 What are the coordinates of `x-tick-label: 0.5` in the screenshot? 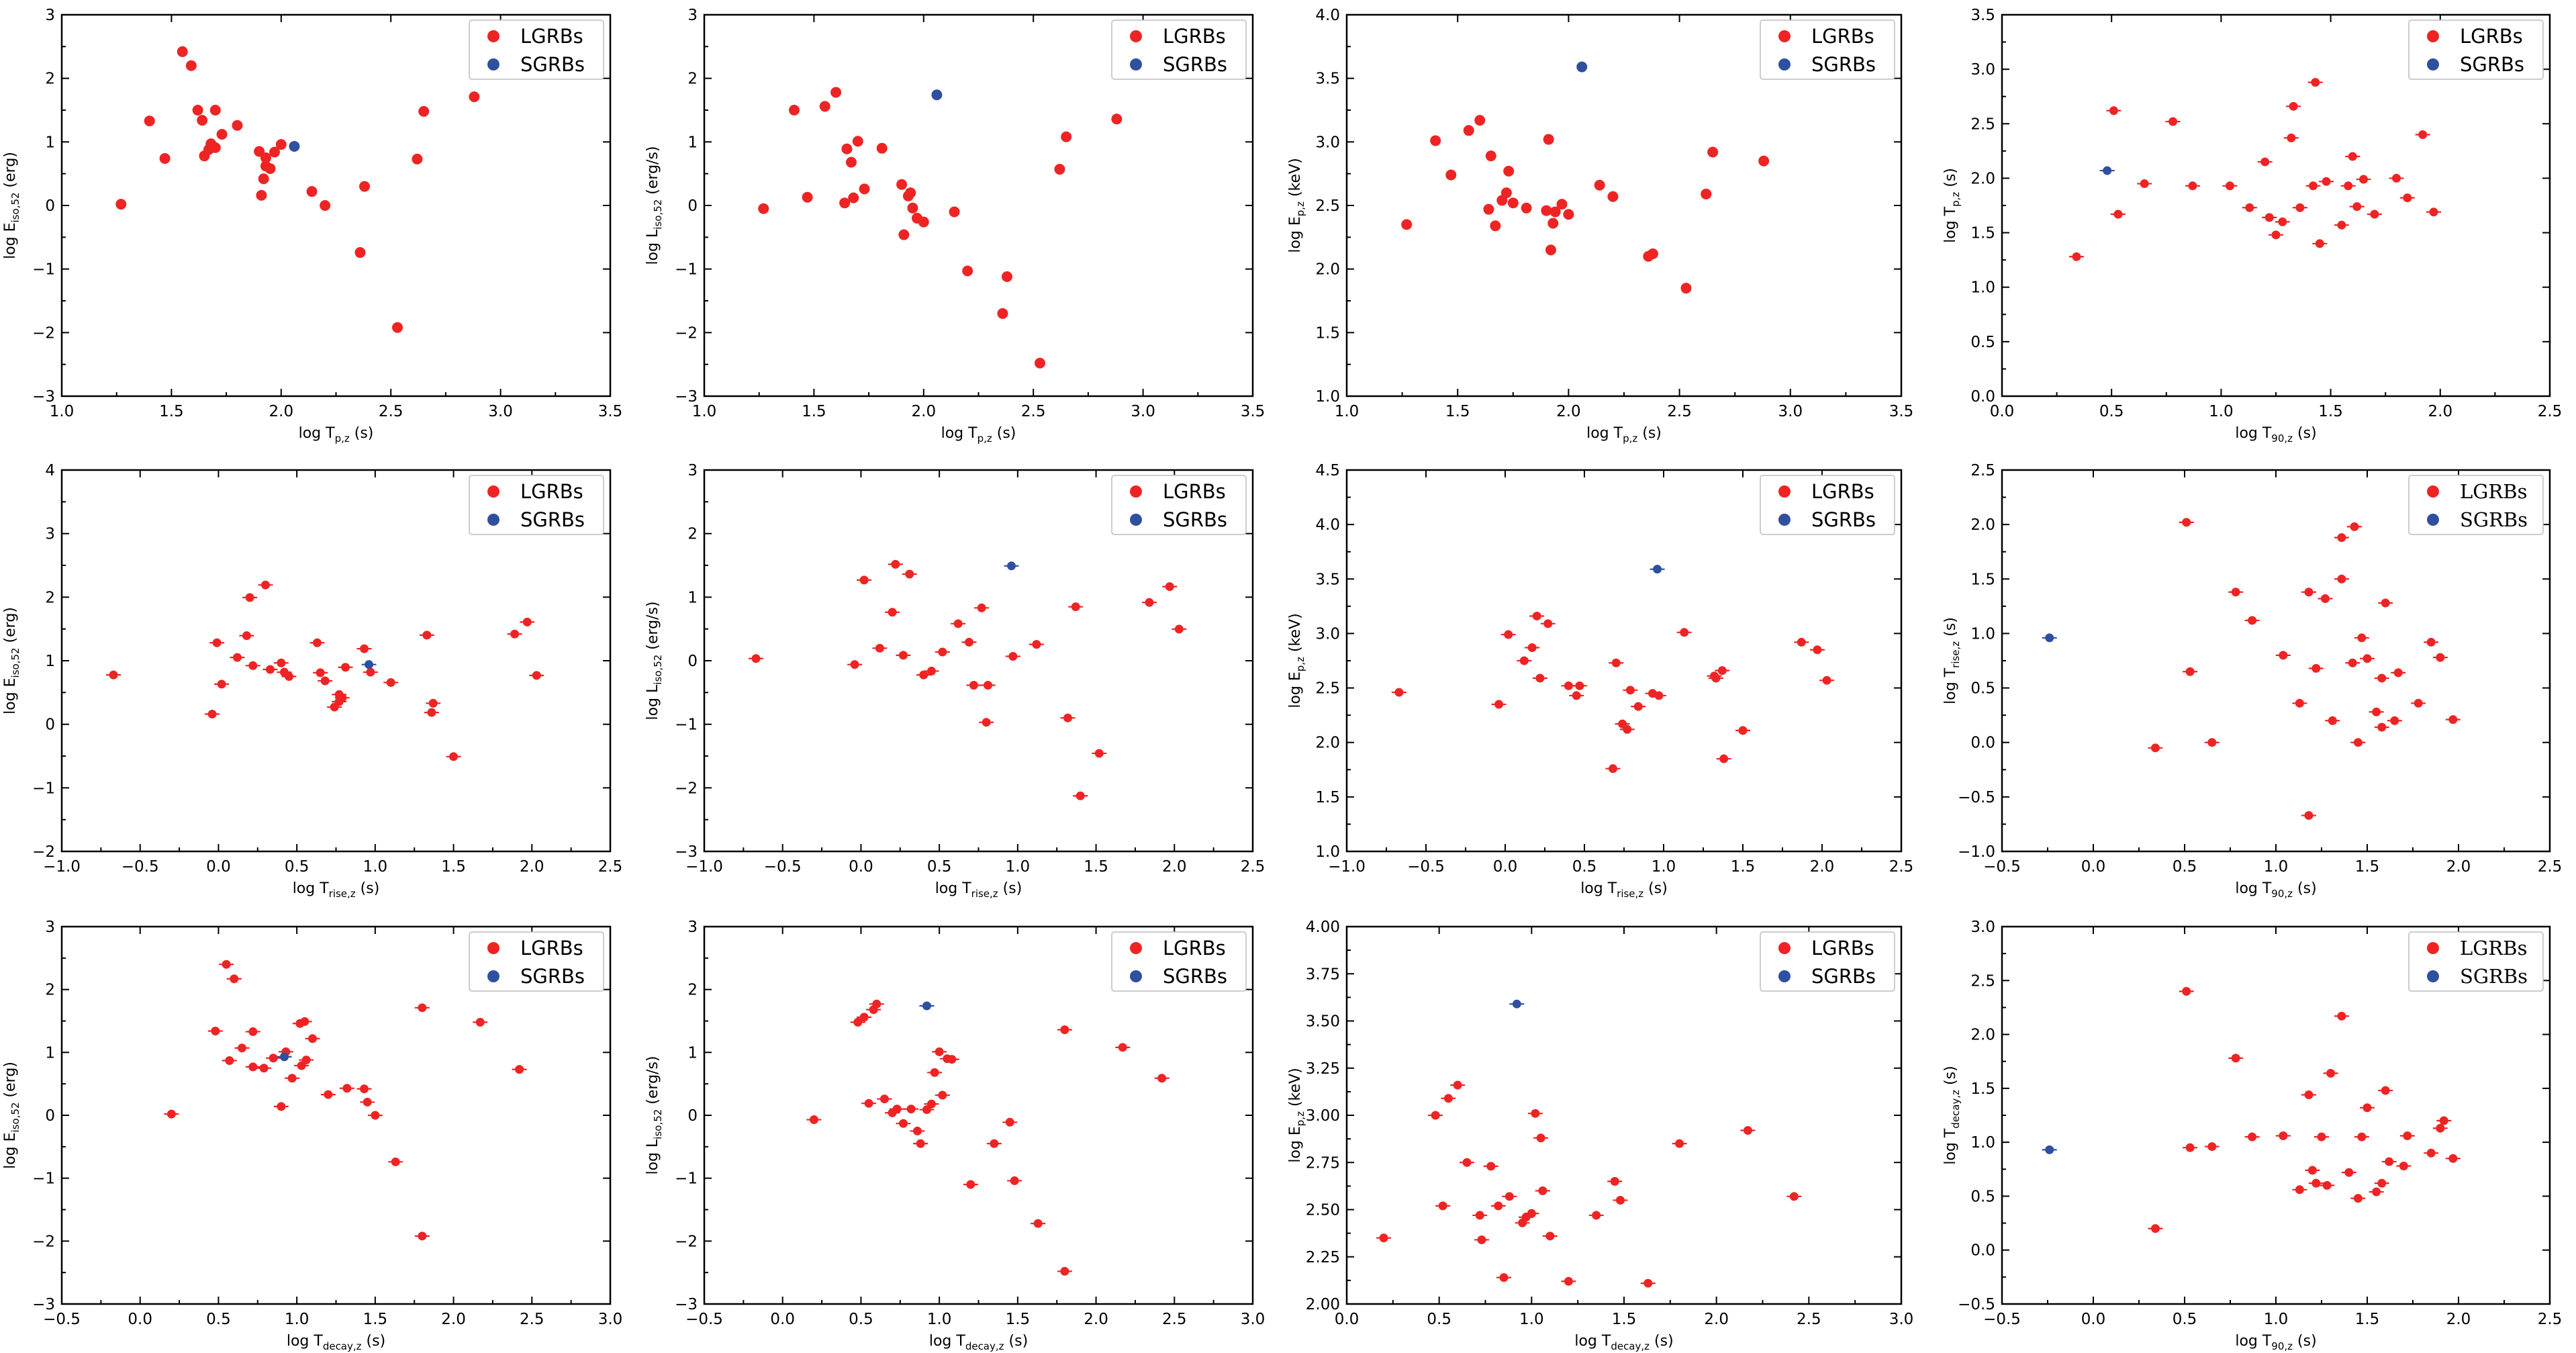 It's located at (939, 867).